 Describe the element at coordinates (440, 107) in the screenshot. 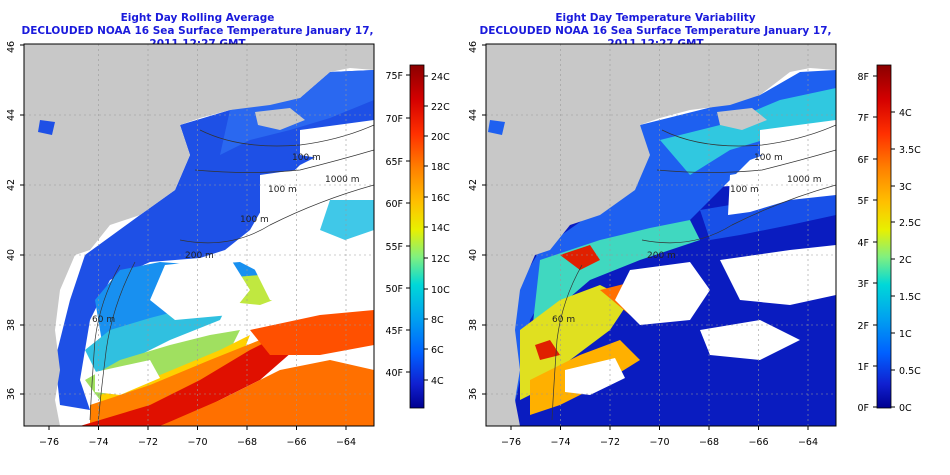

I see `colorbar-c-label: 22C` at that location.